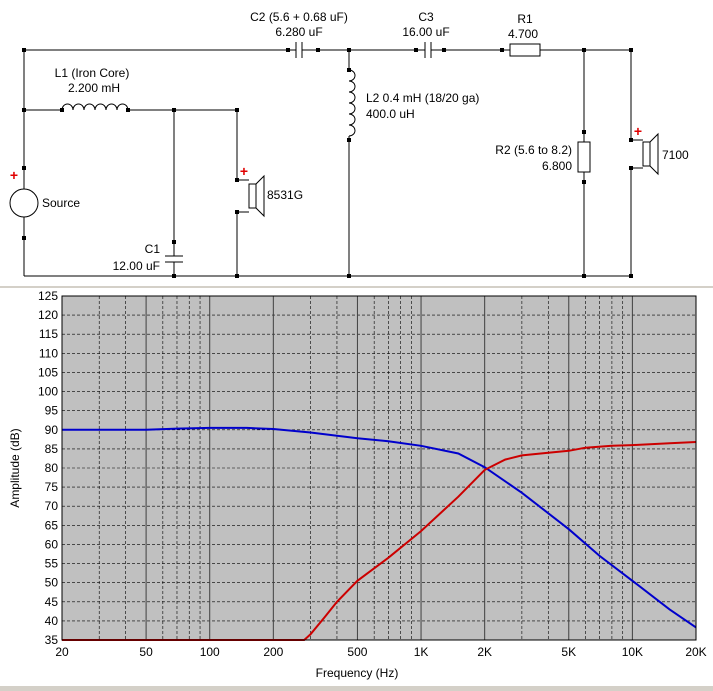 The image size is (713, 691). Describe the element at coordinates (273, 652) in the screenshot. I see `x-tick-label: 200` at that location.